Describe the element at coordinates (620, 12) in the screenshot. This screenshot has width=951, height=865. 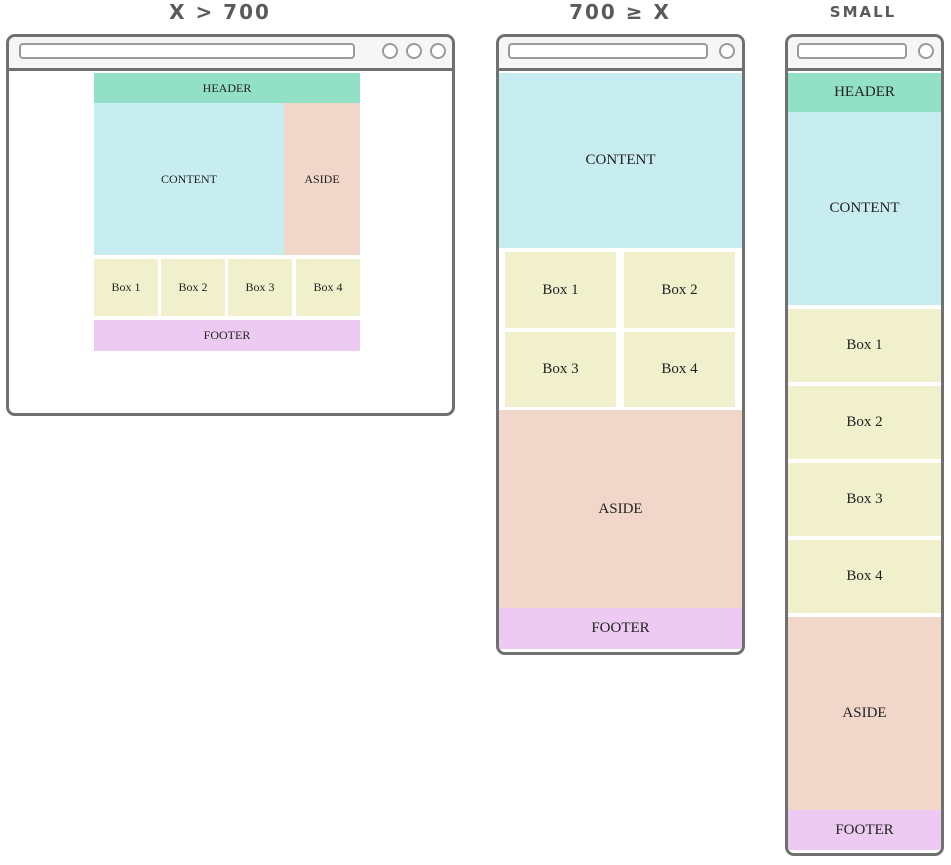
I see `title-medium: 700 ≥ X` at that location.